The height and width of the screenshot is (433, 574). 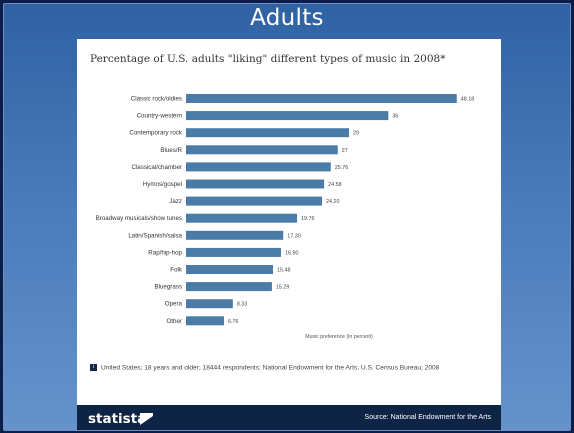 I want to click on value-label-6: 24.58, so click(x=335, y=185).